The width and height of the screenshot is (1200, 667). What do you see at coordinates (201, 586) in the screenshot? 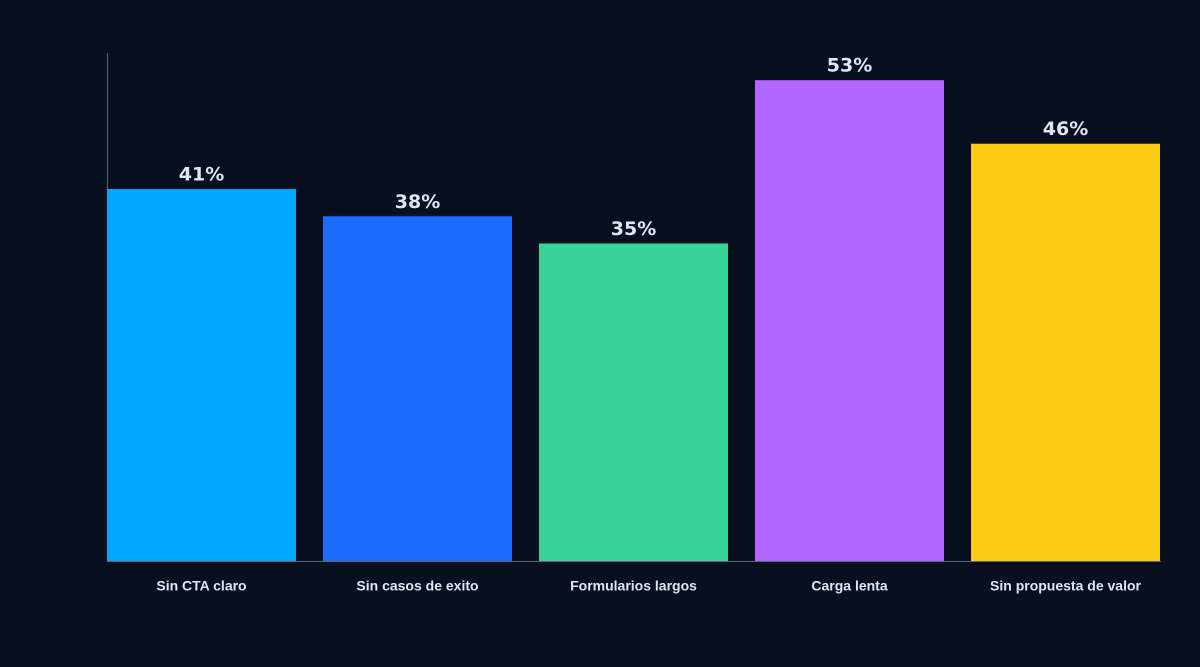
I see `x-tick-label: Sin CTA claro` at bounding box center [201, 586].